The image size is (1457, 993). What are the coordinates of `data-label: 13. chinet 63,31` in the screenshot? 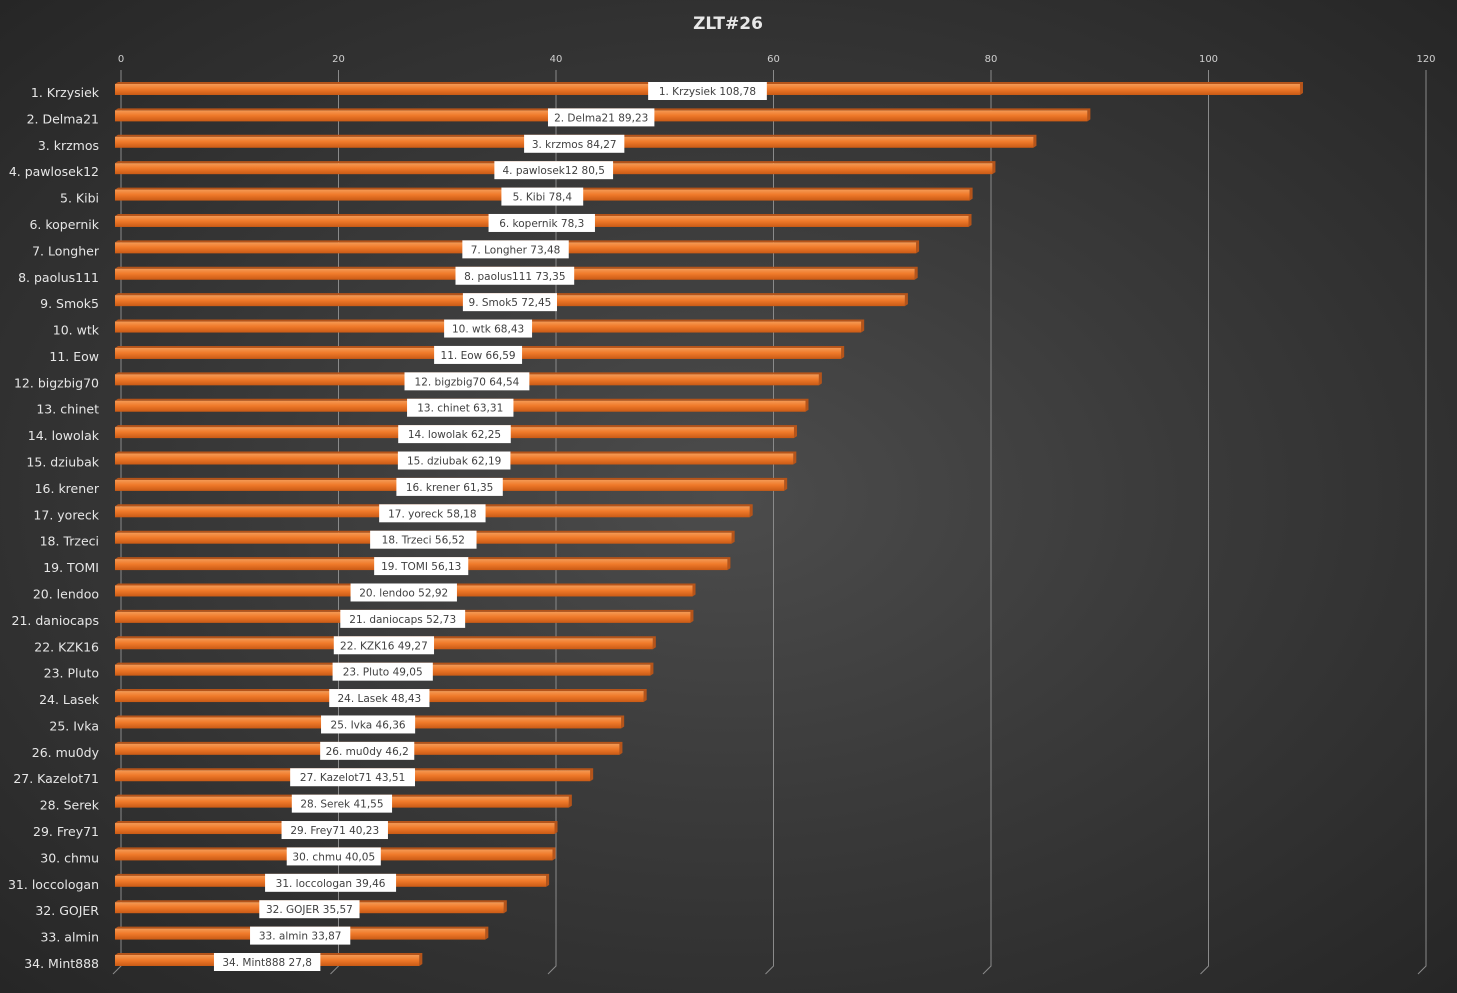 It's located at (460, 409).